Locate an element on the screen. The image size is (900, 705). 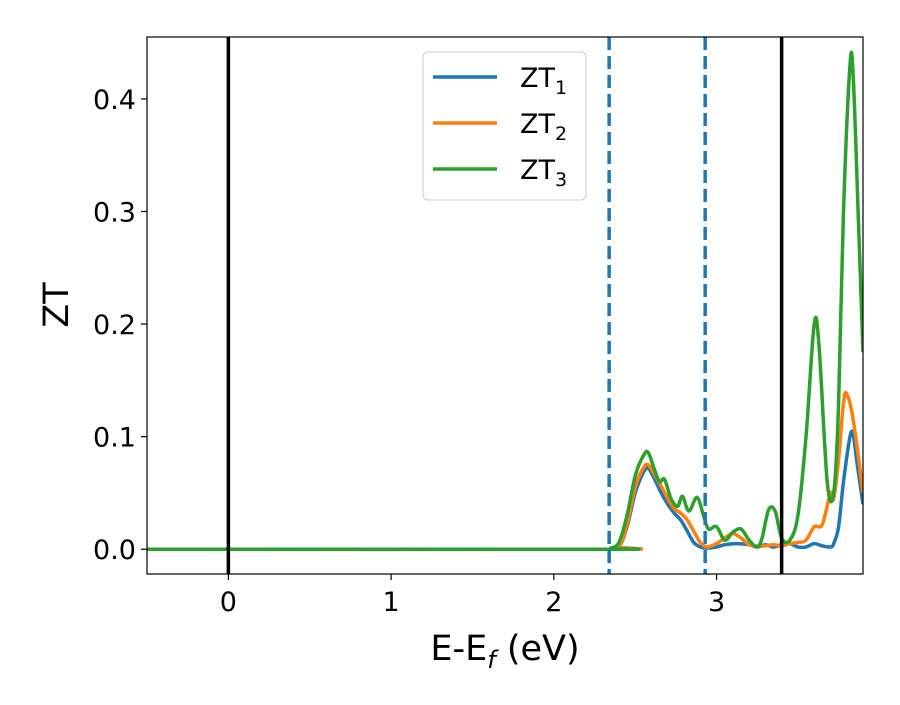
legend-label-zt2: ZT2 is located at coordinates (543, 127).